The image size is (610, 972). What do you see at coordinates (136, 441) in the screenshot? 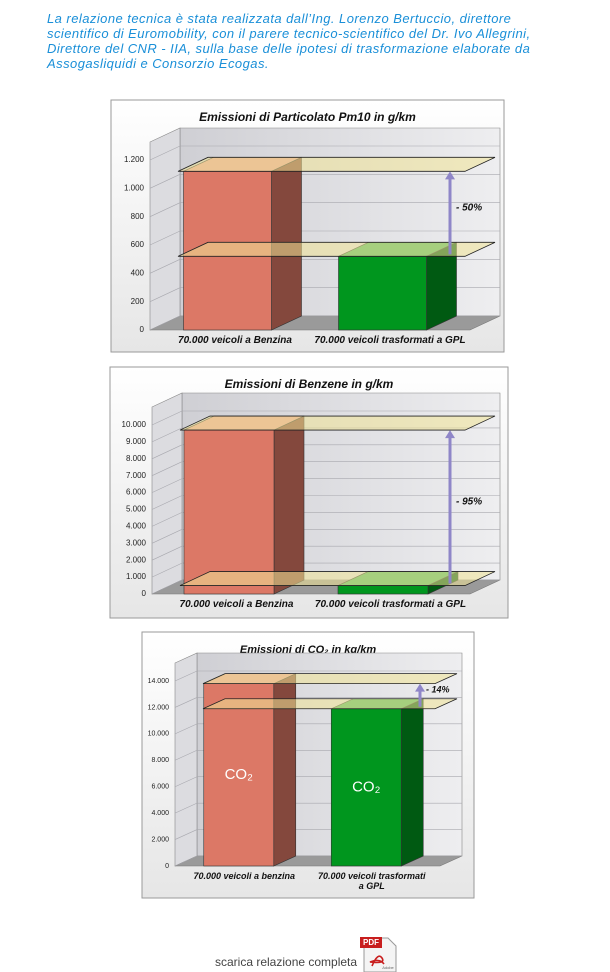
I see `y-tick-label: 9.000` at bounding box center [136, 441].